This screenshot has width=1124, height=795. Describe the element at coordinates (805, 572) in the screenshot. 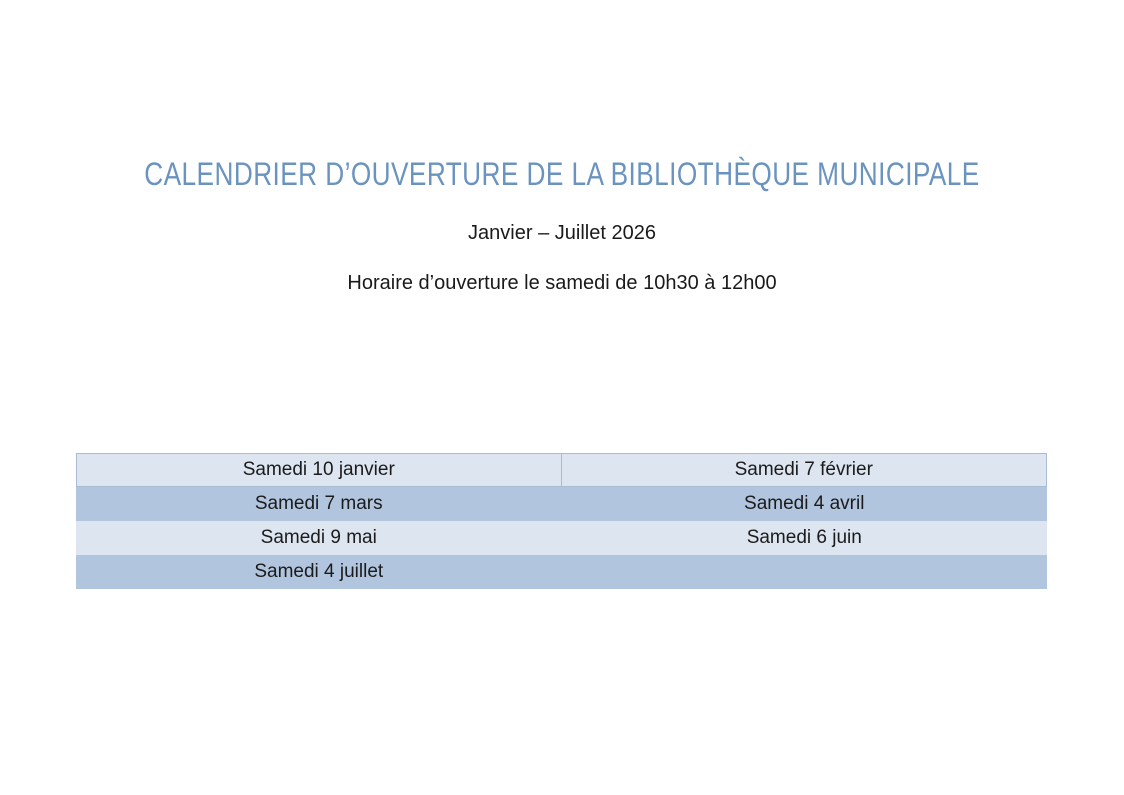

I see `table-cell-empty` at that location.